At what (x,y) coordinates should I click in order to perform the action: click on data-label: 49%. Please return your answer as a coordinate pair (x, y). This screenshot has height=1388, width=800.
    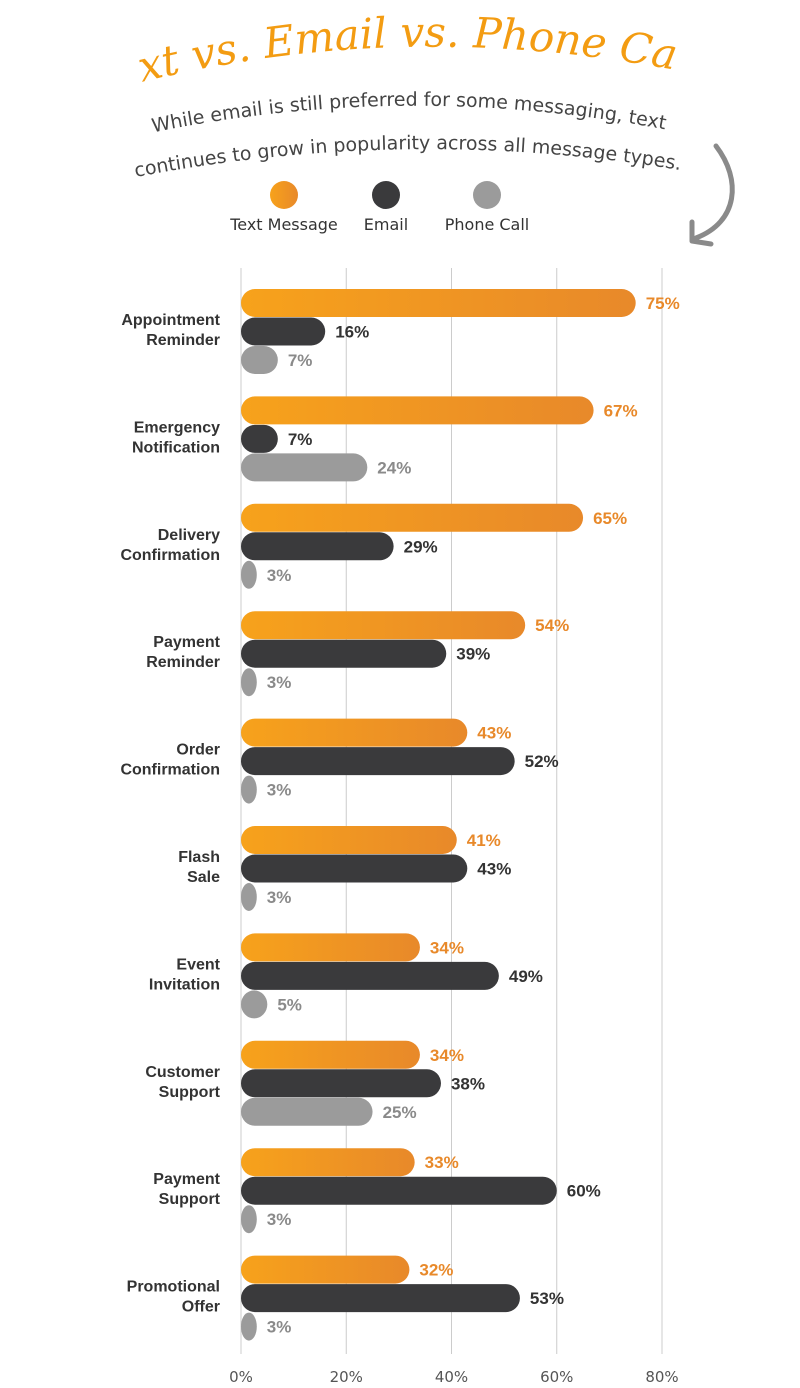
    Looking at the image, I should click on (526, 976).